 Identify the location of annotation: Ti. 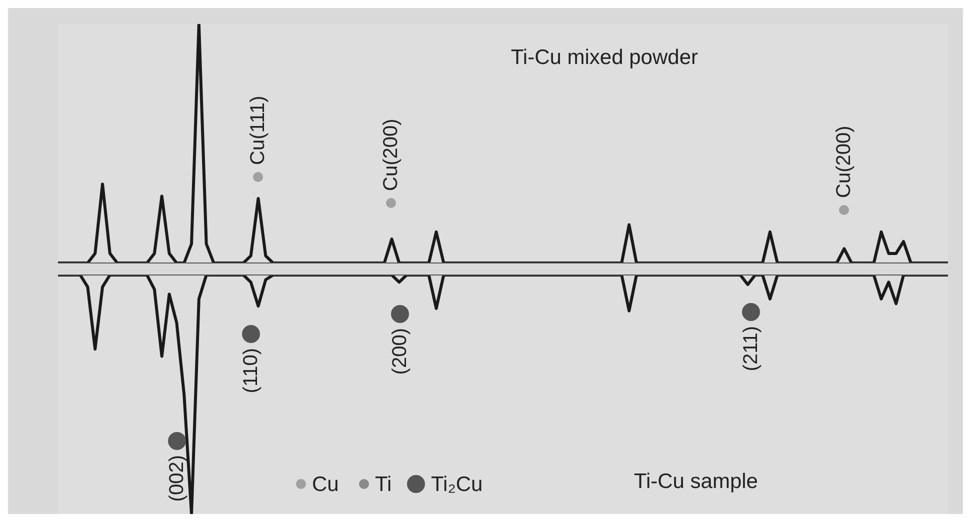
(383, 484).